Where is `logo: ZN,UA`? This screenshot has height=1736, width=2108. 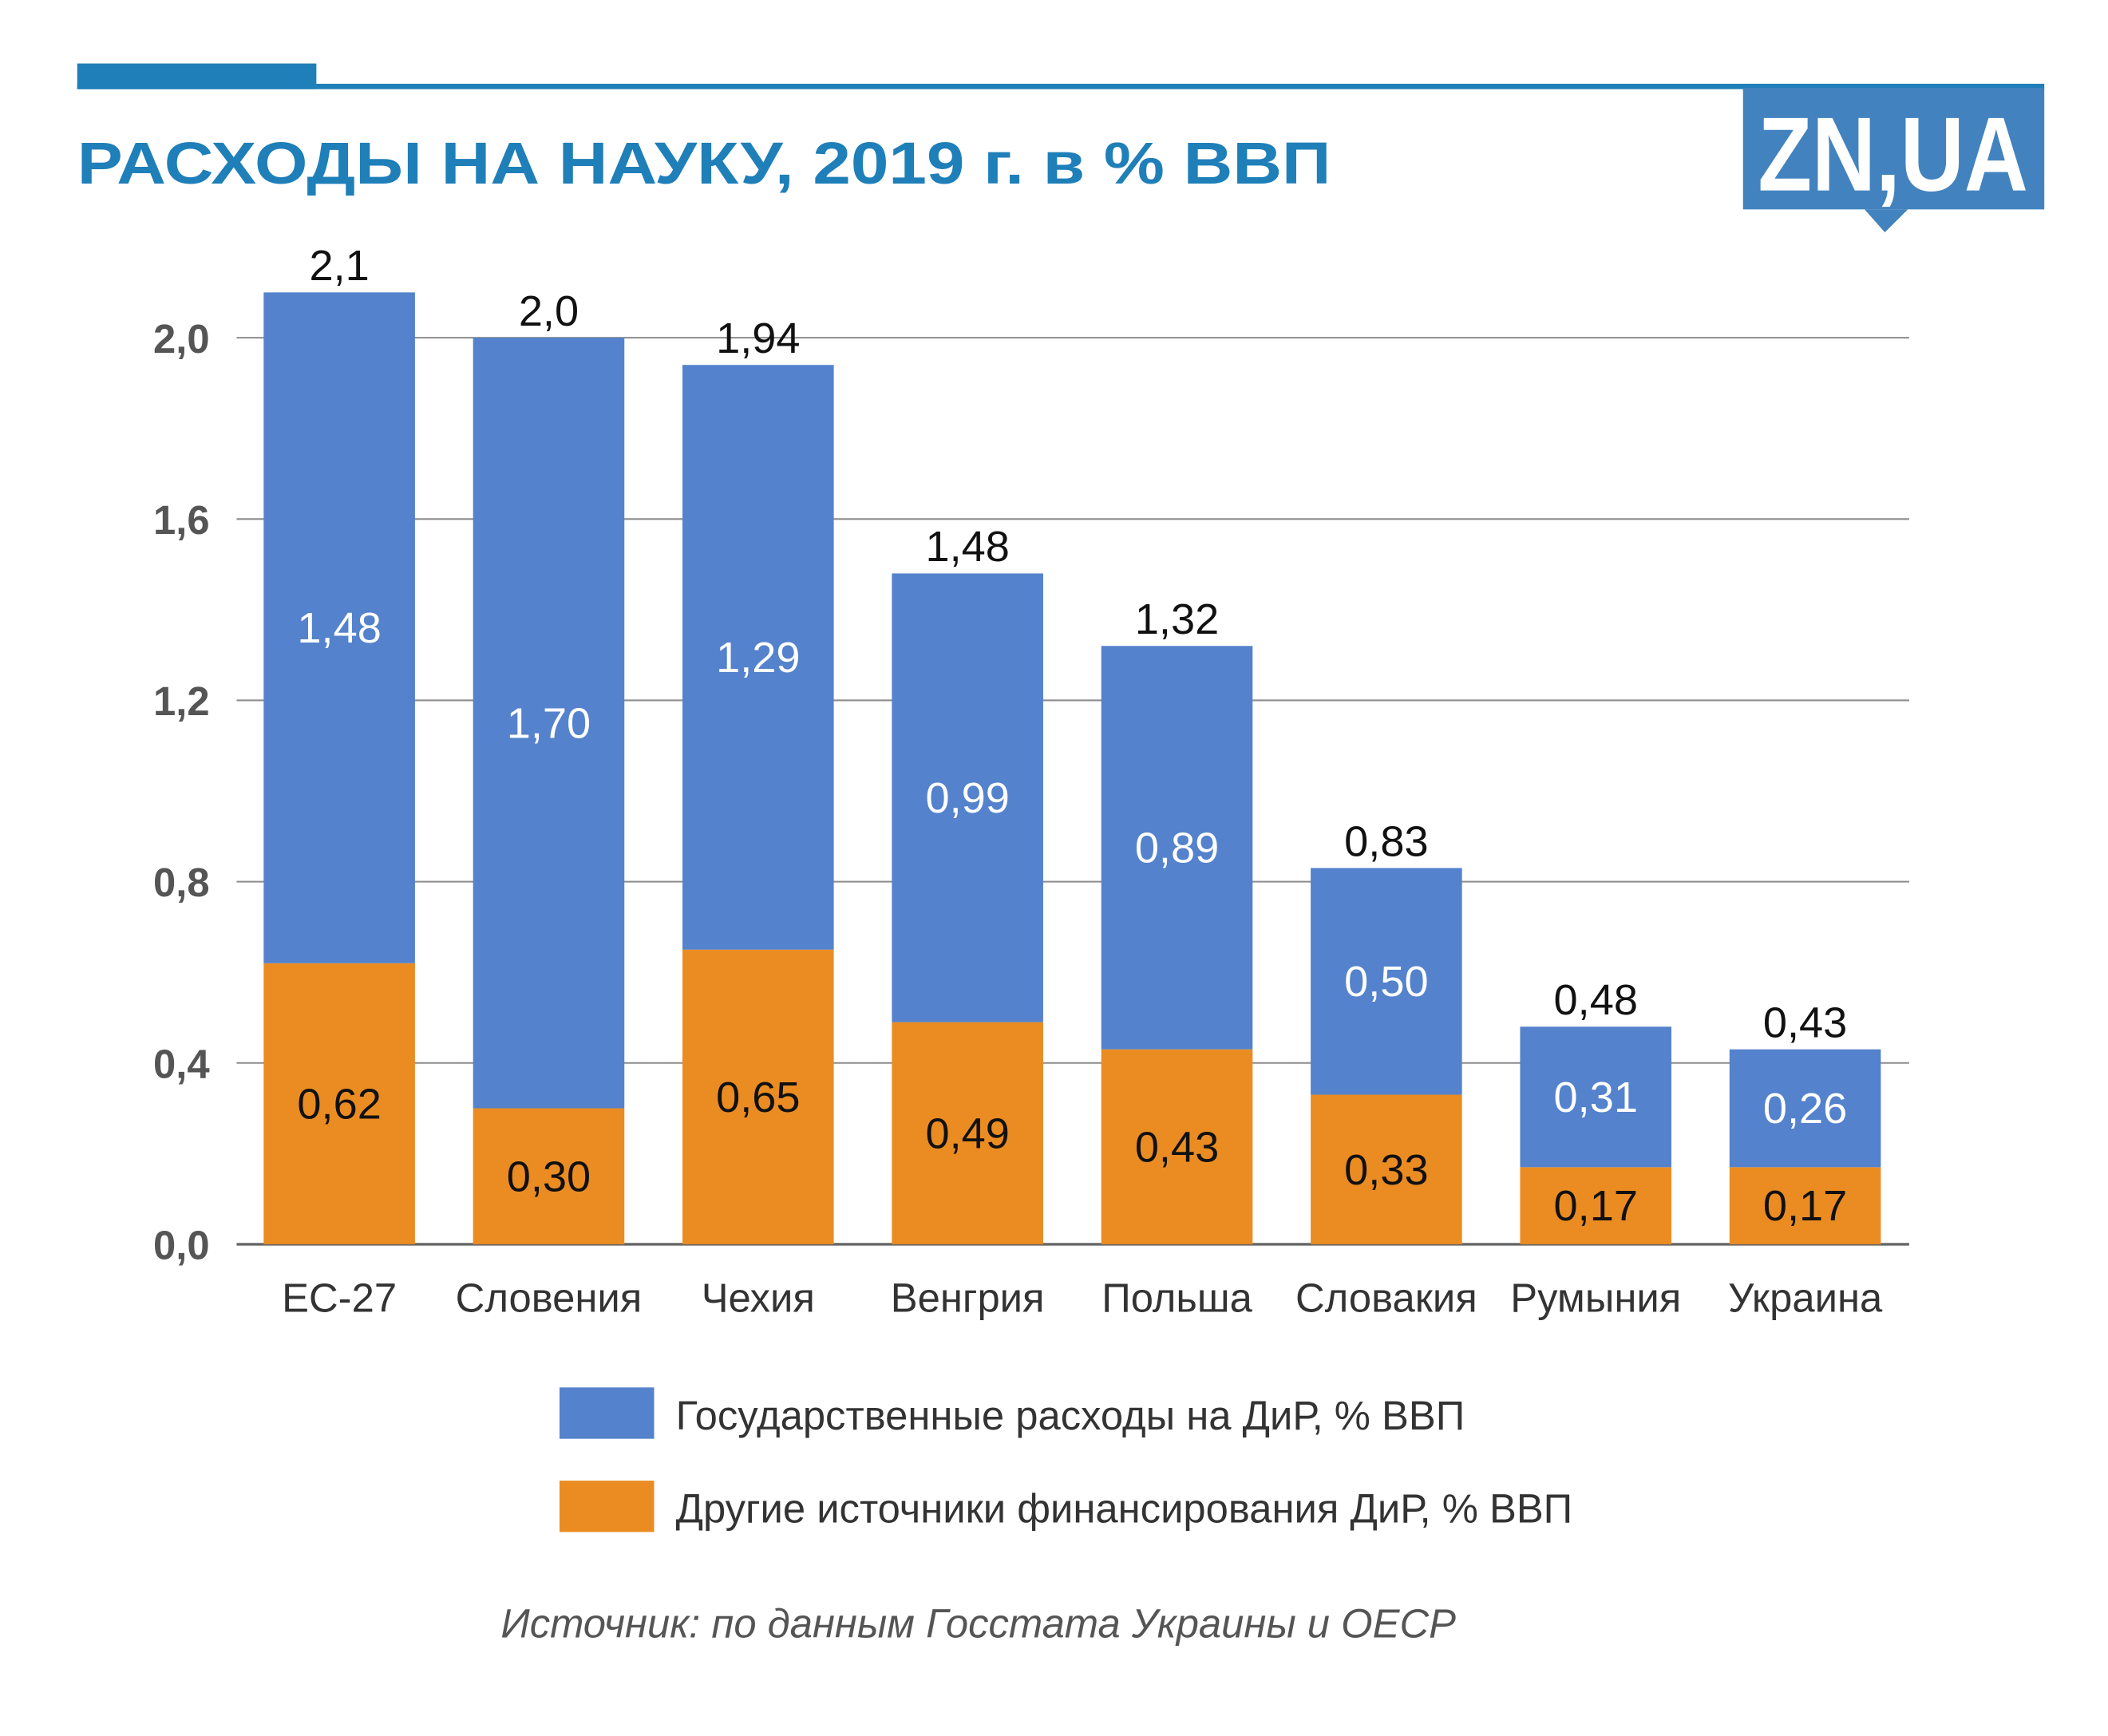 logo: ZN,UA is located at coordinates (1894, 160).